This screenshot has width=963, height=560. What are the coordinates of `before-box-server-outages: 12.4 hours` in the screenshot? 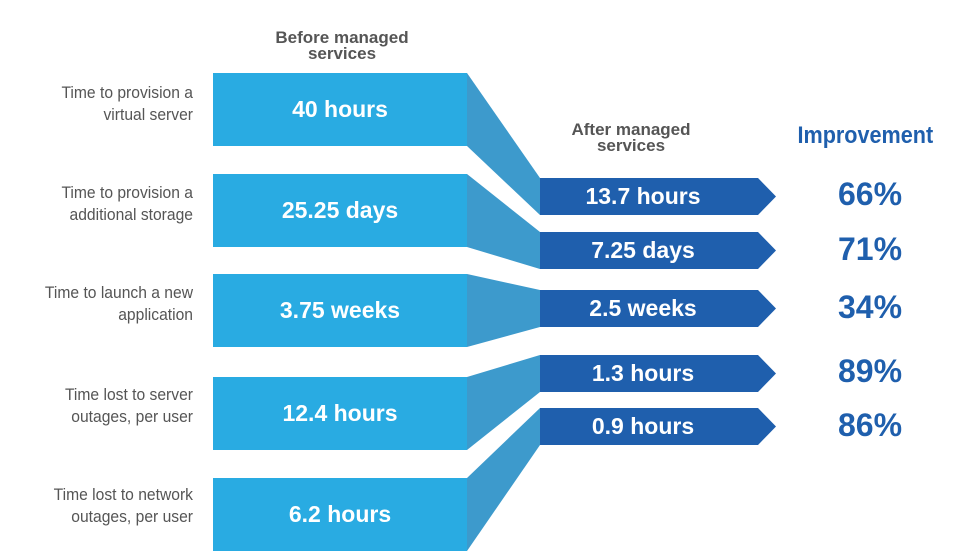 It's located at (340, 413).